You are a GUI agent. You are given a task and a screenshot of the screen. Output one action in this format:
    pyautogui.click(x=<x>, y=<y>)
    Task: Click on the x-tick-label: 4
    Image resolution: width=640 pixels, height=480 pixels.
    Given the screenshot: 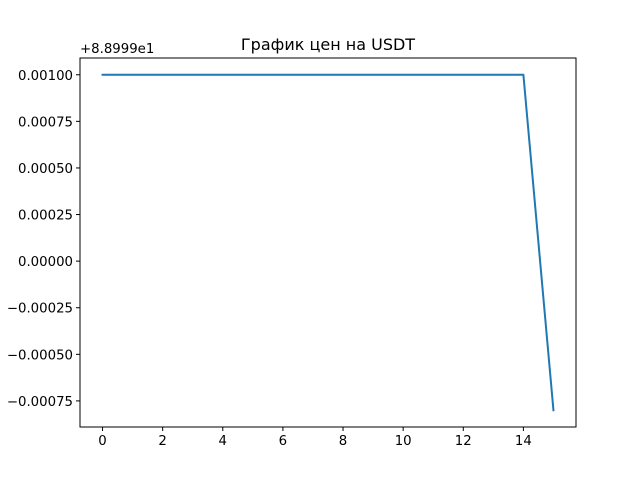 What is the action you would take?
    pyautogui.click(x=223, y=441)
    